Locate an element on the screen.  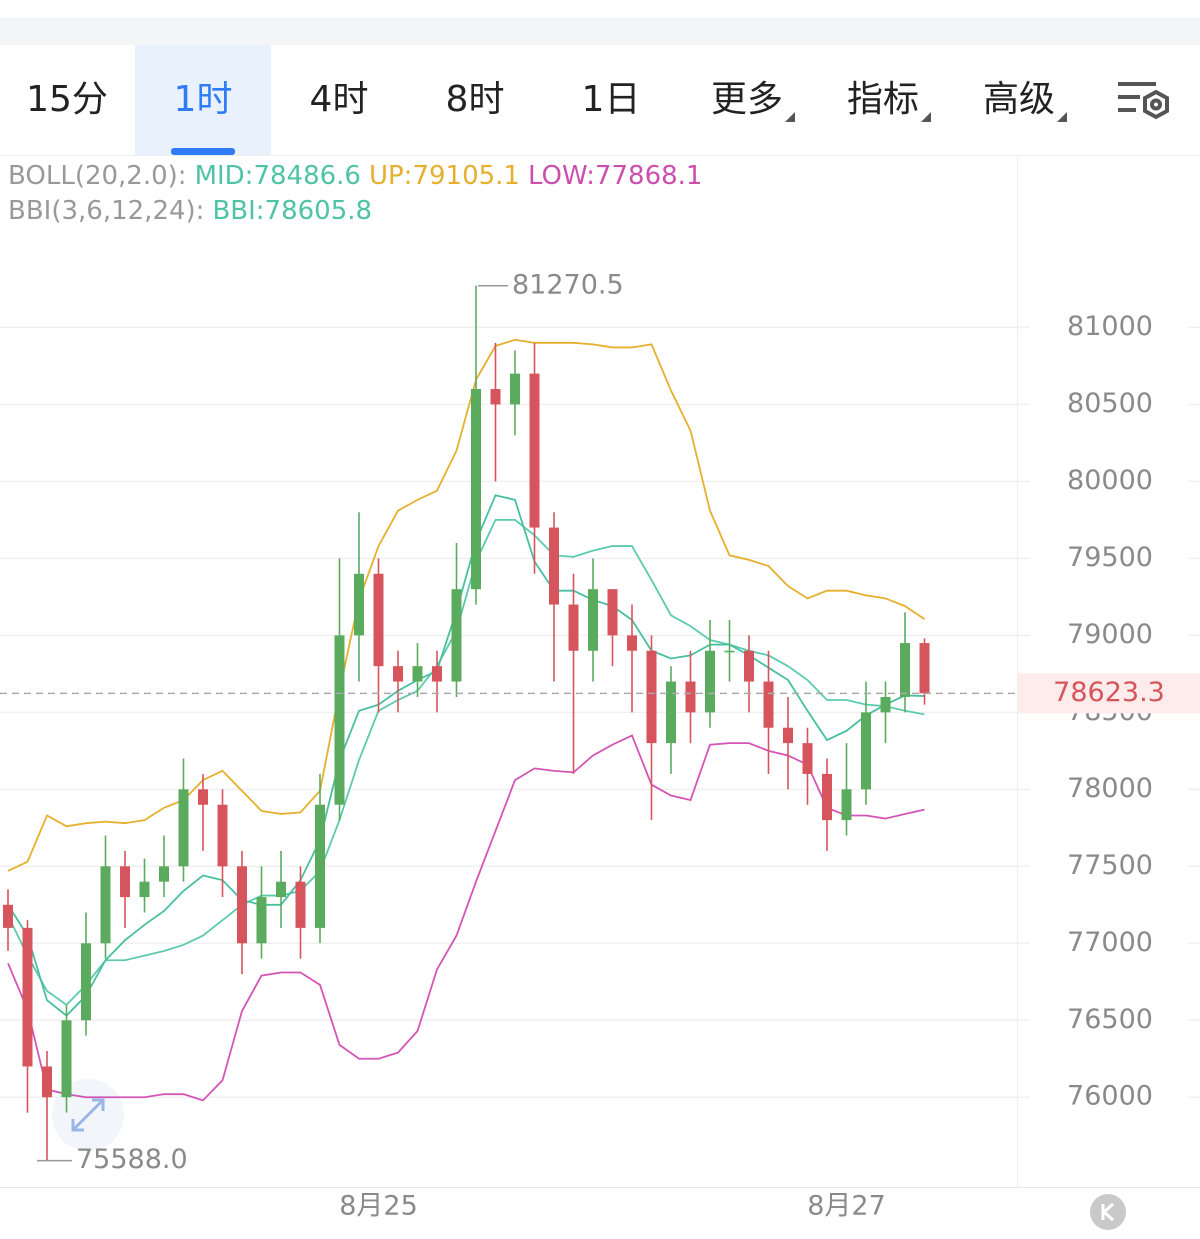
tab: 1时 is located at coordinates (203, 99).